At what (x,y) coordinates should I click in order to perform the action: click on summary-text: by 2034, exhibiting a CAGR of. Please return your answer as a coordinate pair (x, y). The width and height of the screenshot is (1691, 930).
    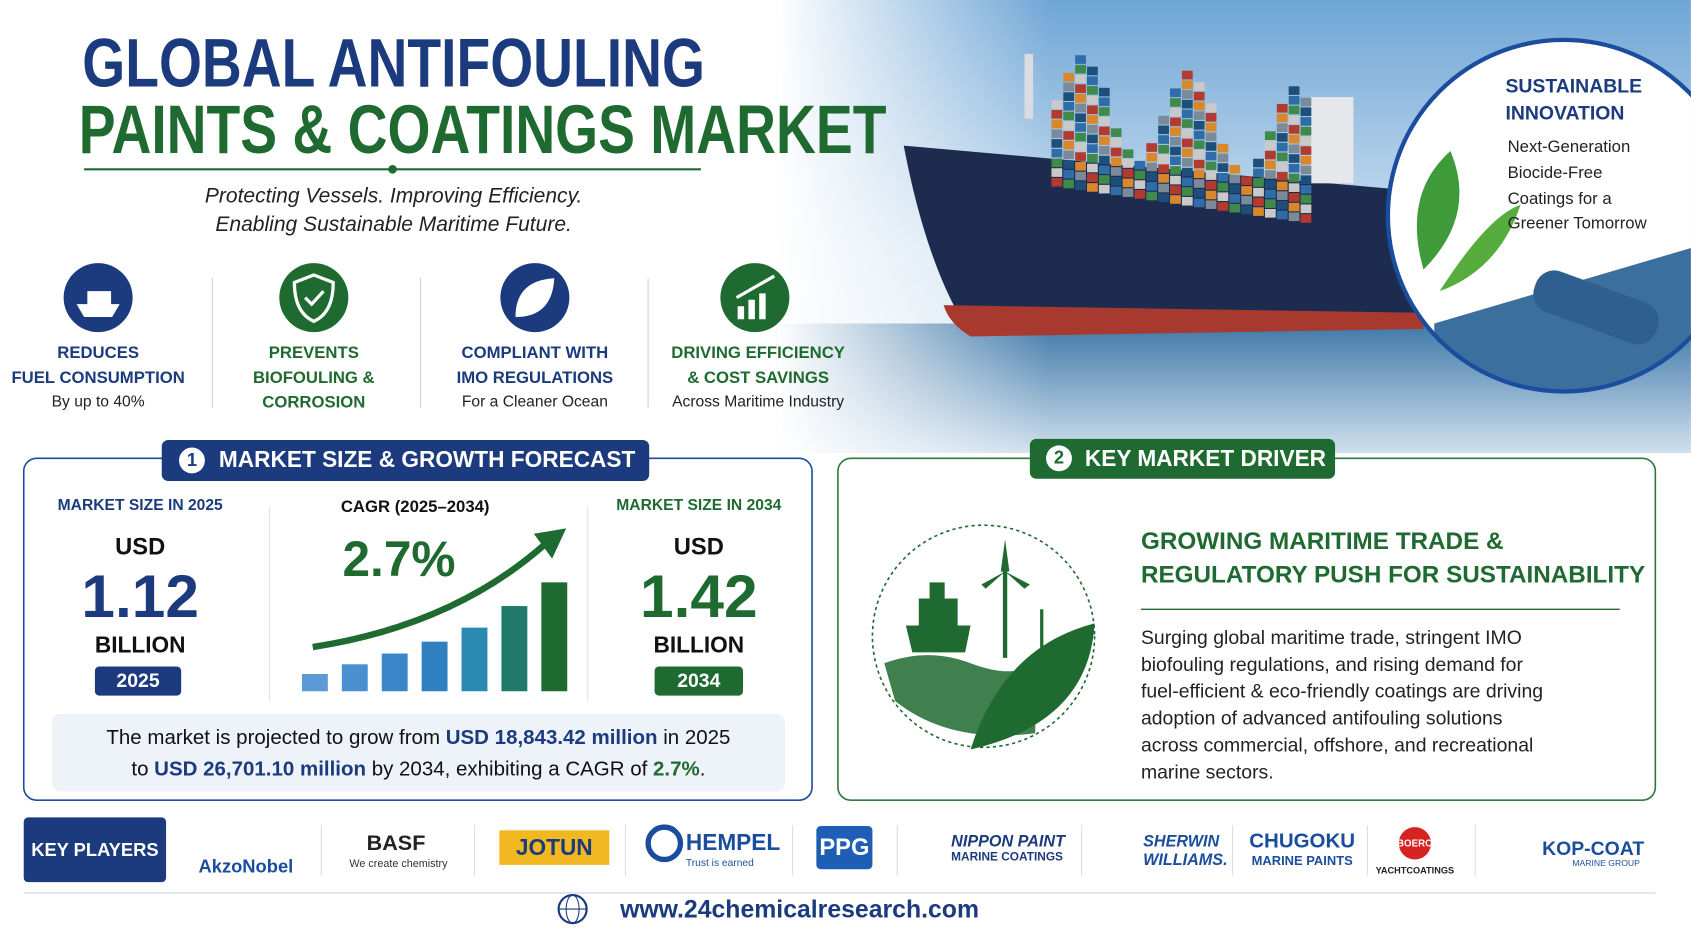
    Looking at the image, I should click on (509, 769).